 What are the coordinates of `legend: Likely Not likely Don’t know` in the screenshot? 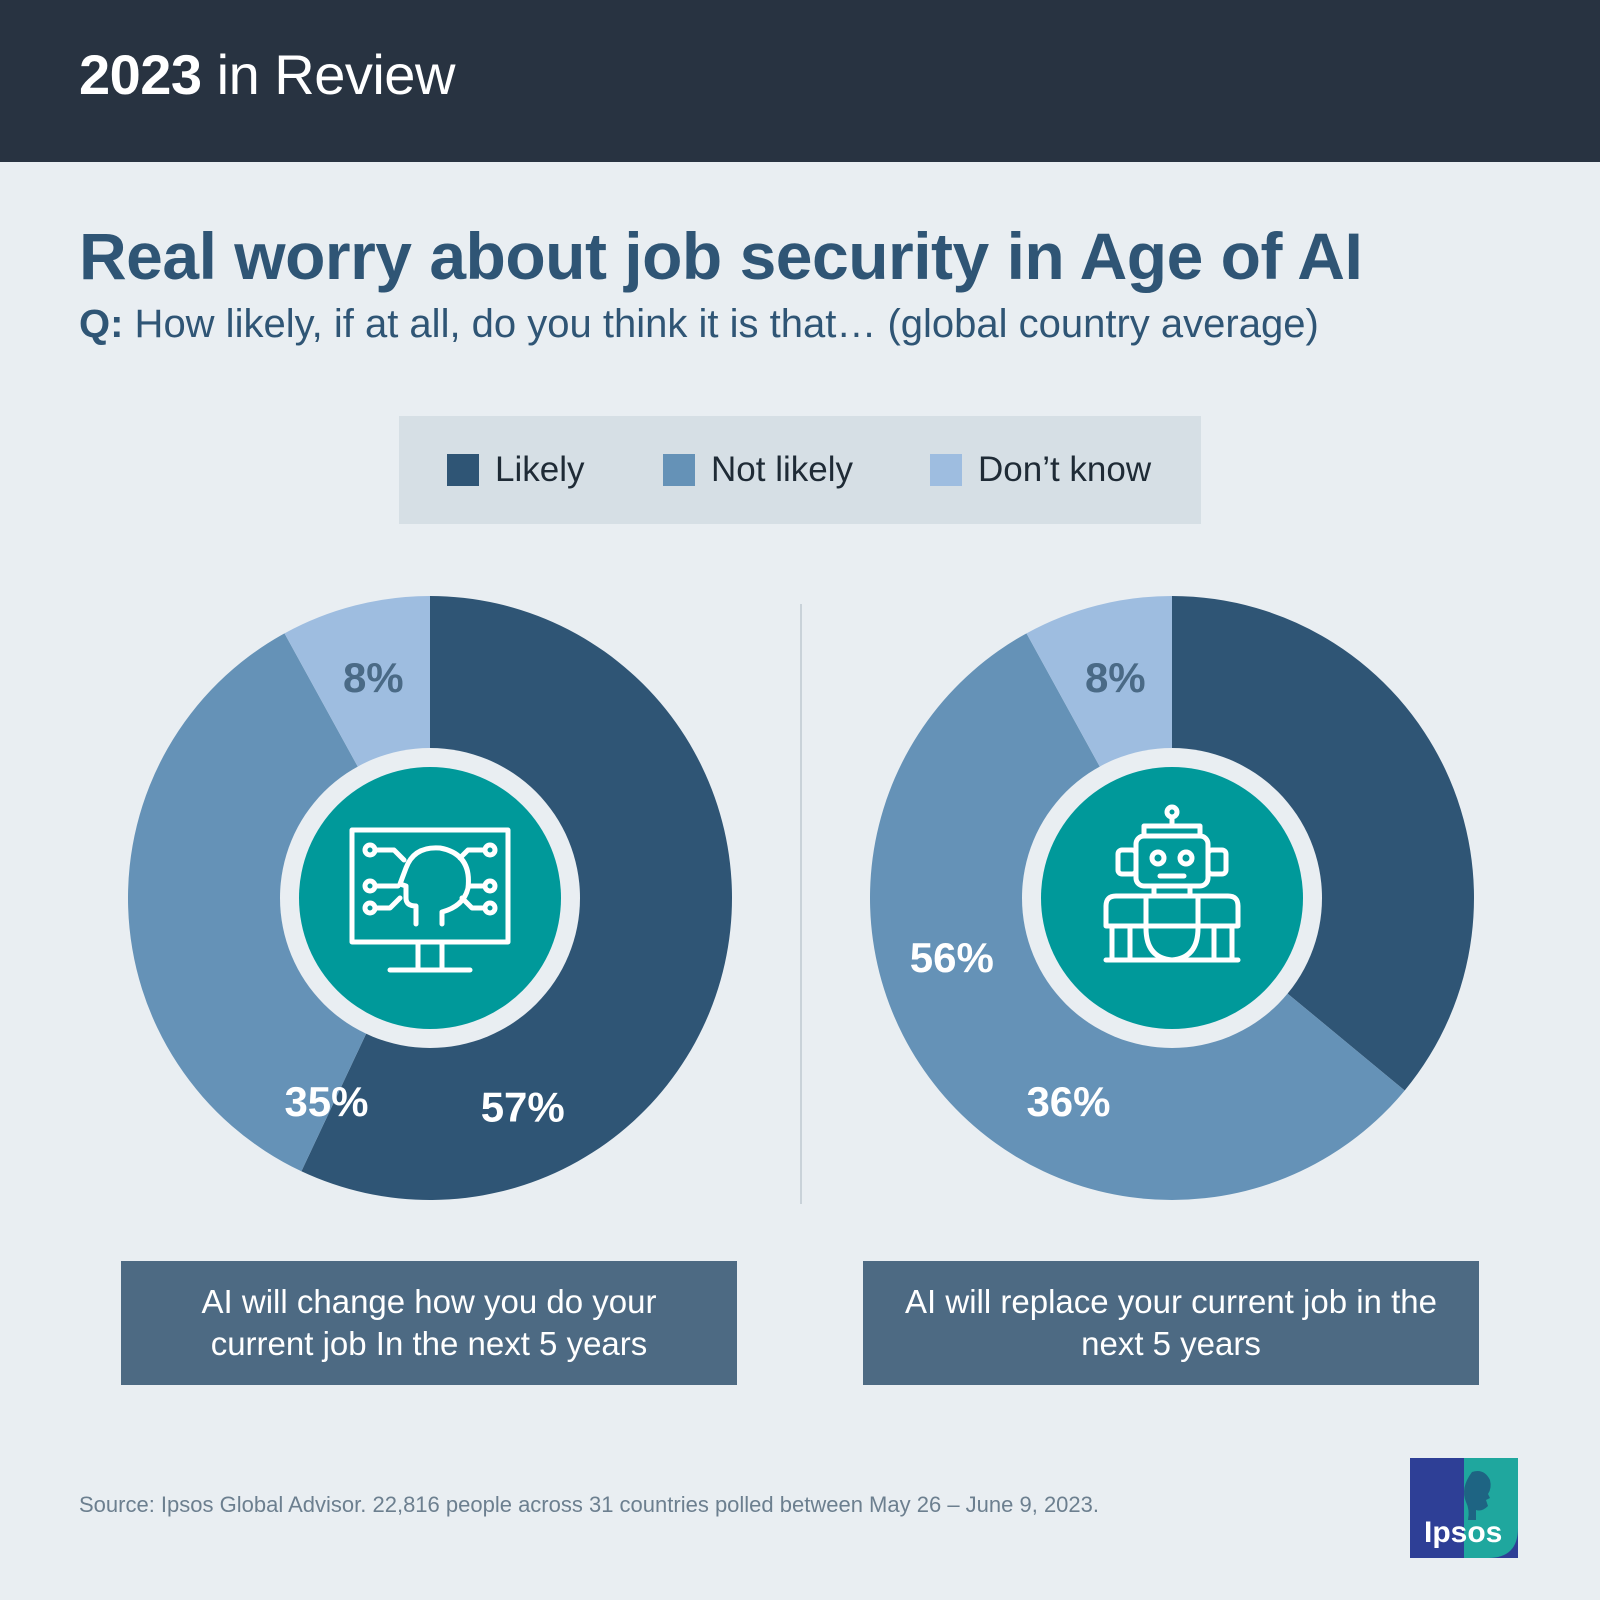 It's located at (800, 470).